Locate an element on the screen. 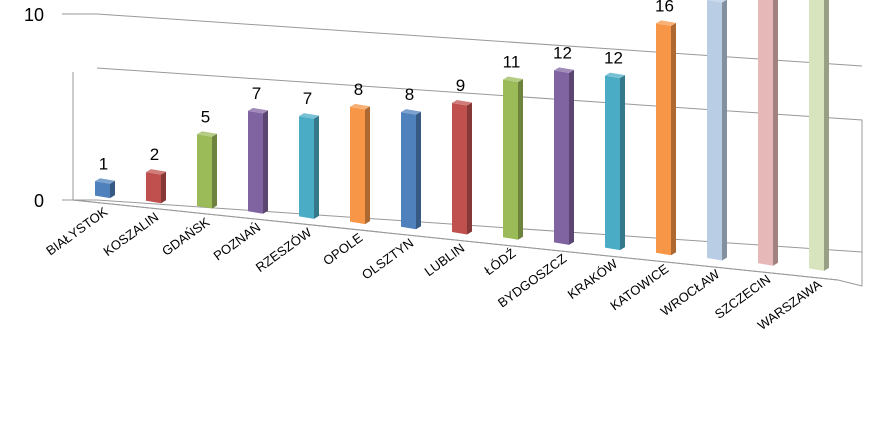 This screenshot has width=889, height=427. category-label: GDAŃSK is located at coordinates (185, 236).